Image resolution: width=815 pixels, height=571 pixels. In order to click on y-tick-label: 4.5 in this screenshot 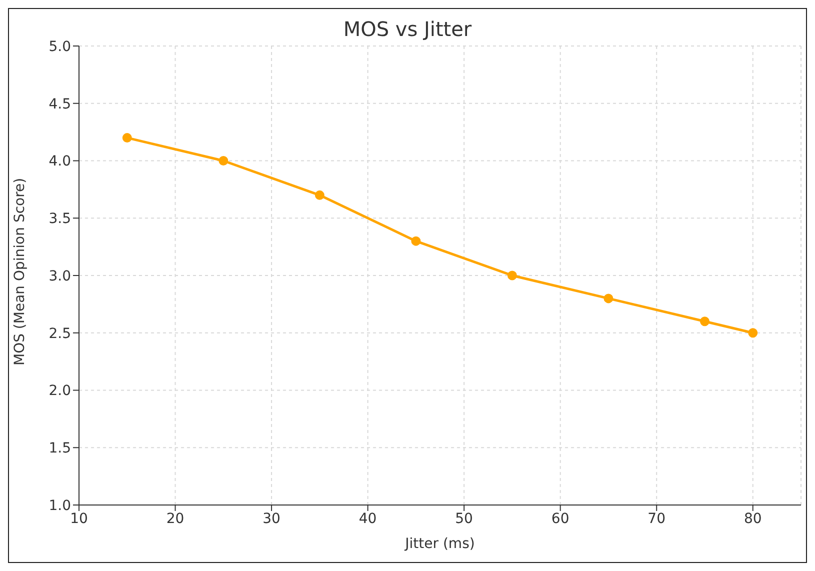, I will do `click(59, 104)`.